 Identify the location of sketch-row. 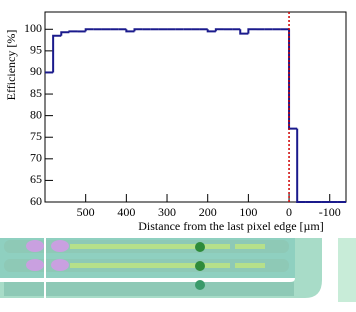
(149, 289).